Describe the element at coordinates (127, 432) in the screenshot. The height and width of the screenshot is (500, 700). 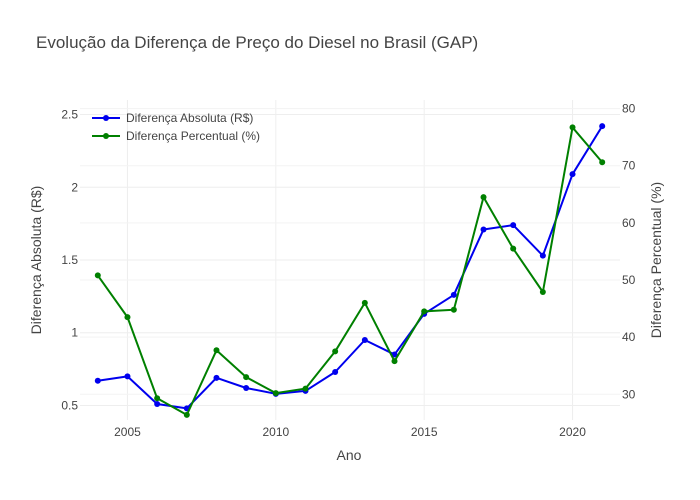
I see `x-tick-label: 2005` at that location.